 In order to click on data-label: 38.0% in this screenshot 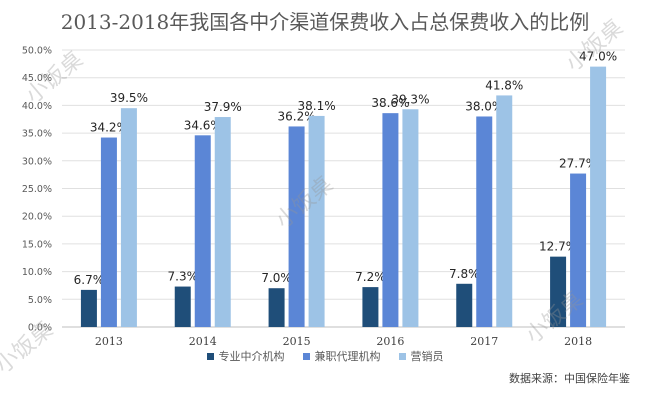, I will do `click(484, 106)`.